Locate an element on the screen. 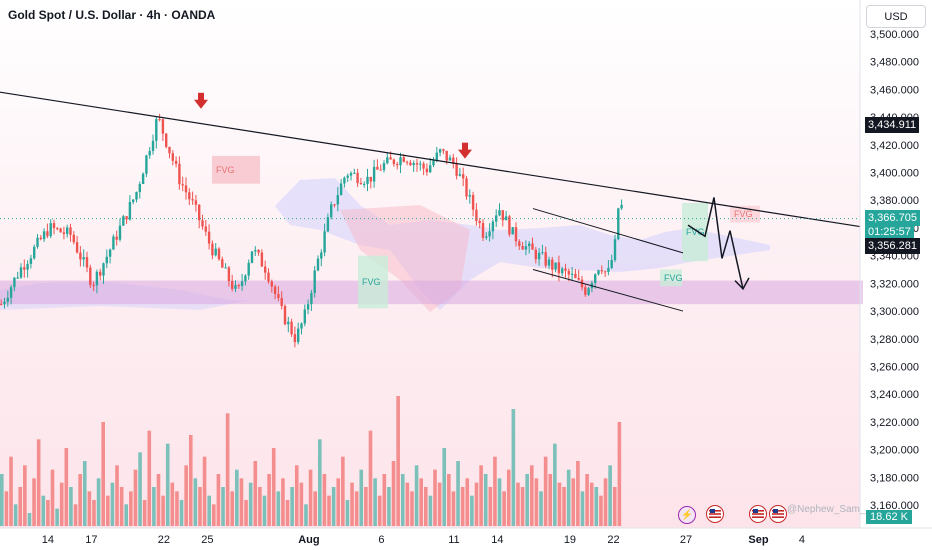 Image resolution: width=932 pixels, height=550 pixels. y-tick-label: 3,240.000 is located at coordinates (894, 395).